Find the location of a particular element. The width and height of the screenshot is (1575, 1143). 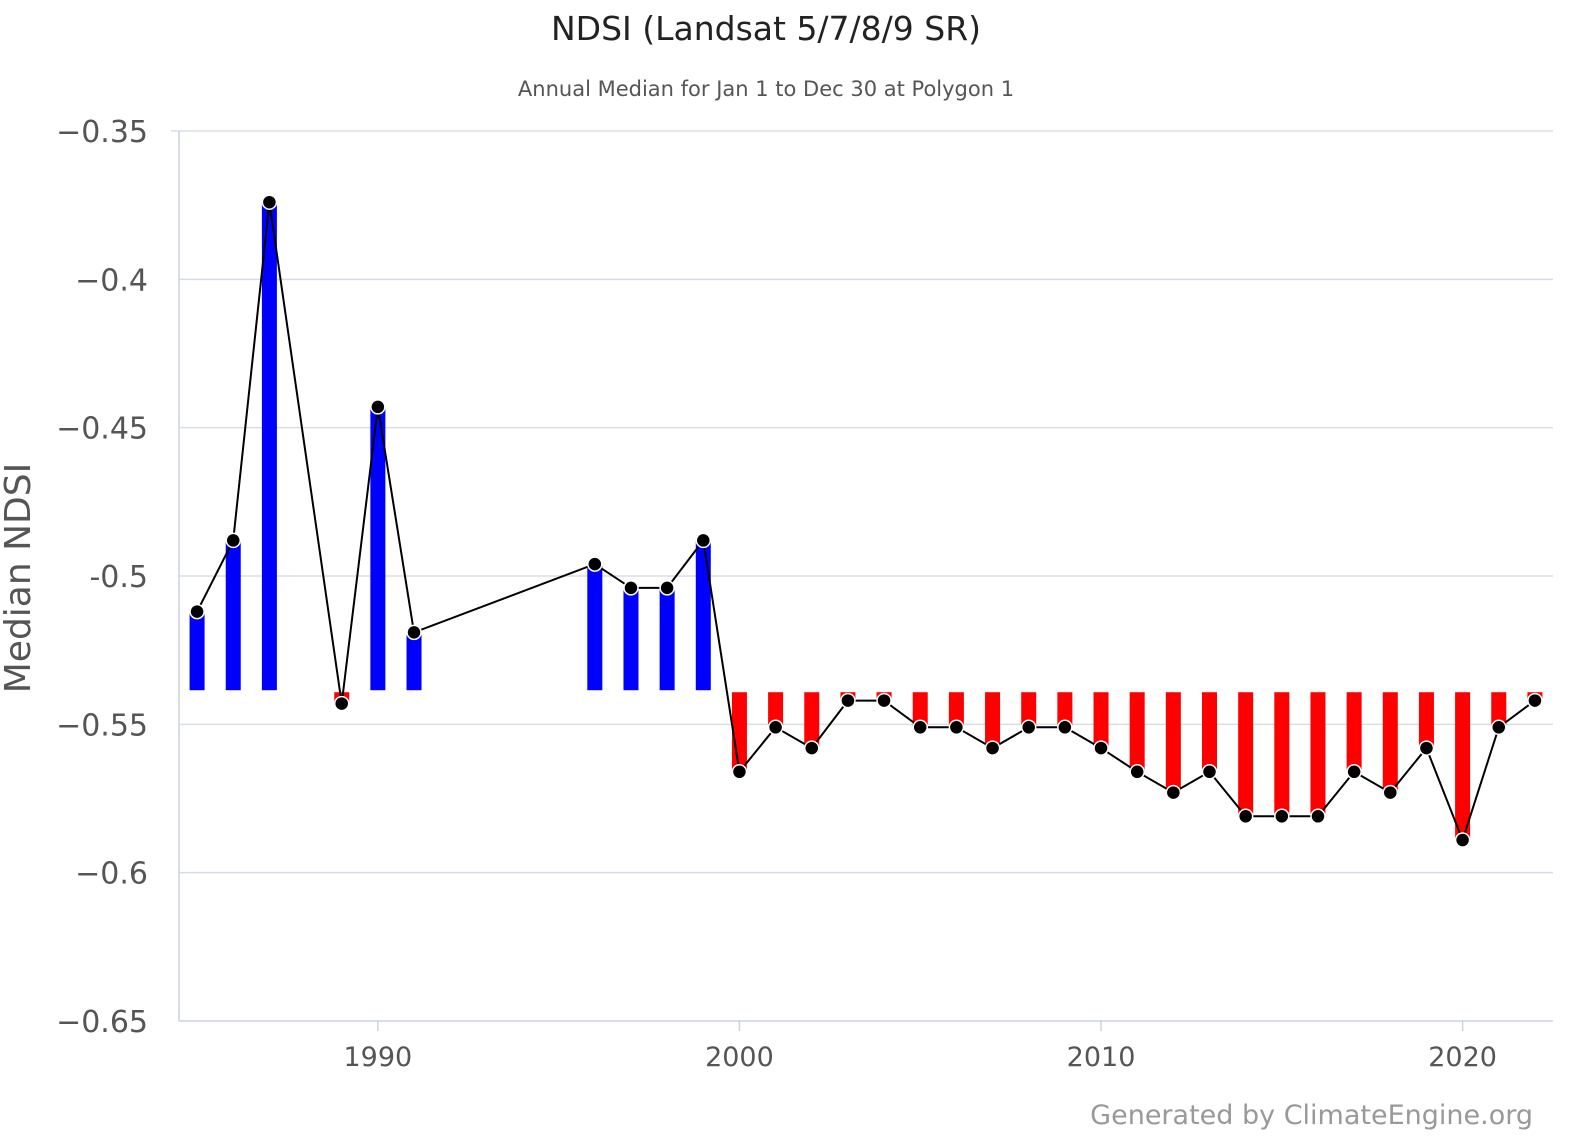

credit-text: Generated by ClimateEngine.org is located at coordinates (1311, 1115).